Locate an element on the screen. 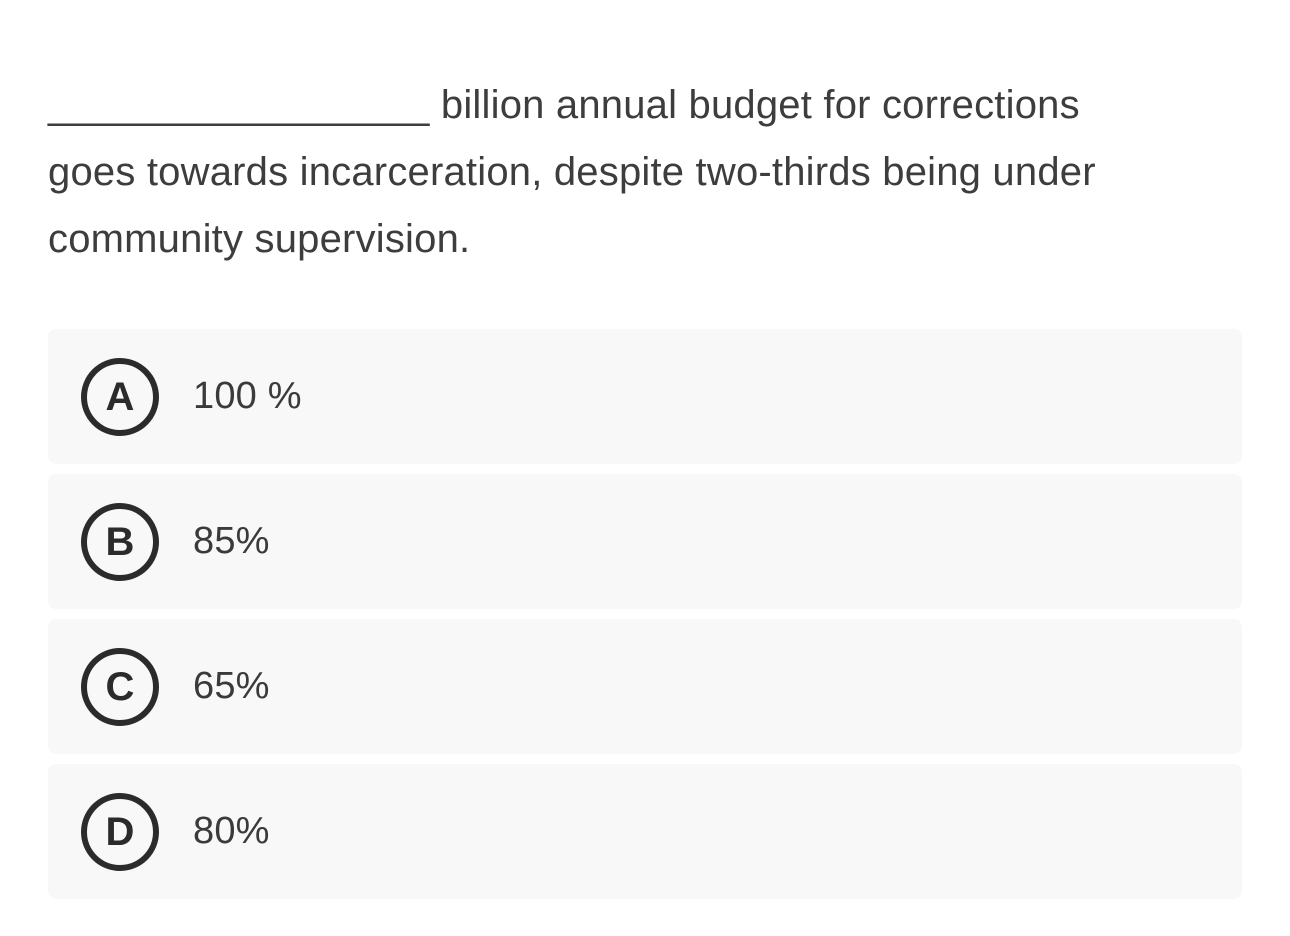 The image size is (1290, 936). option-d-letter: D is located at coordinates (120, 831).